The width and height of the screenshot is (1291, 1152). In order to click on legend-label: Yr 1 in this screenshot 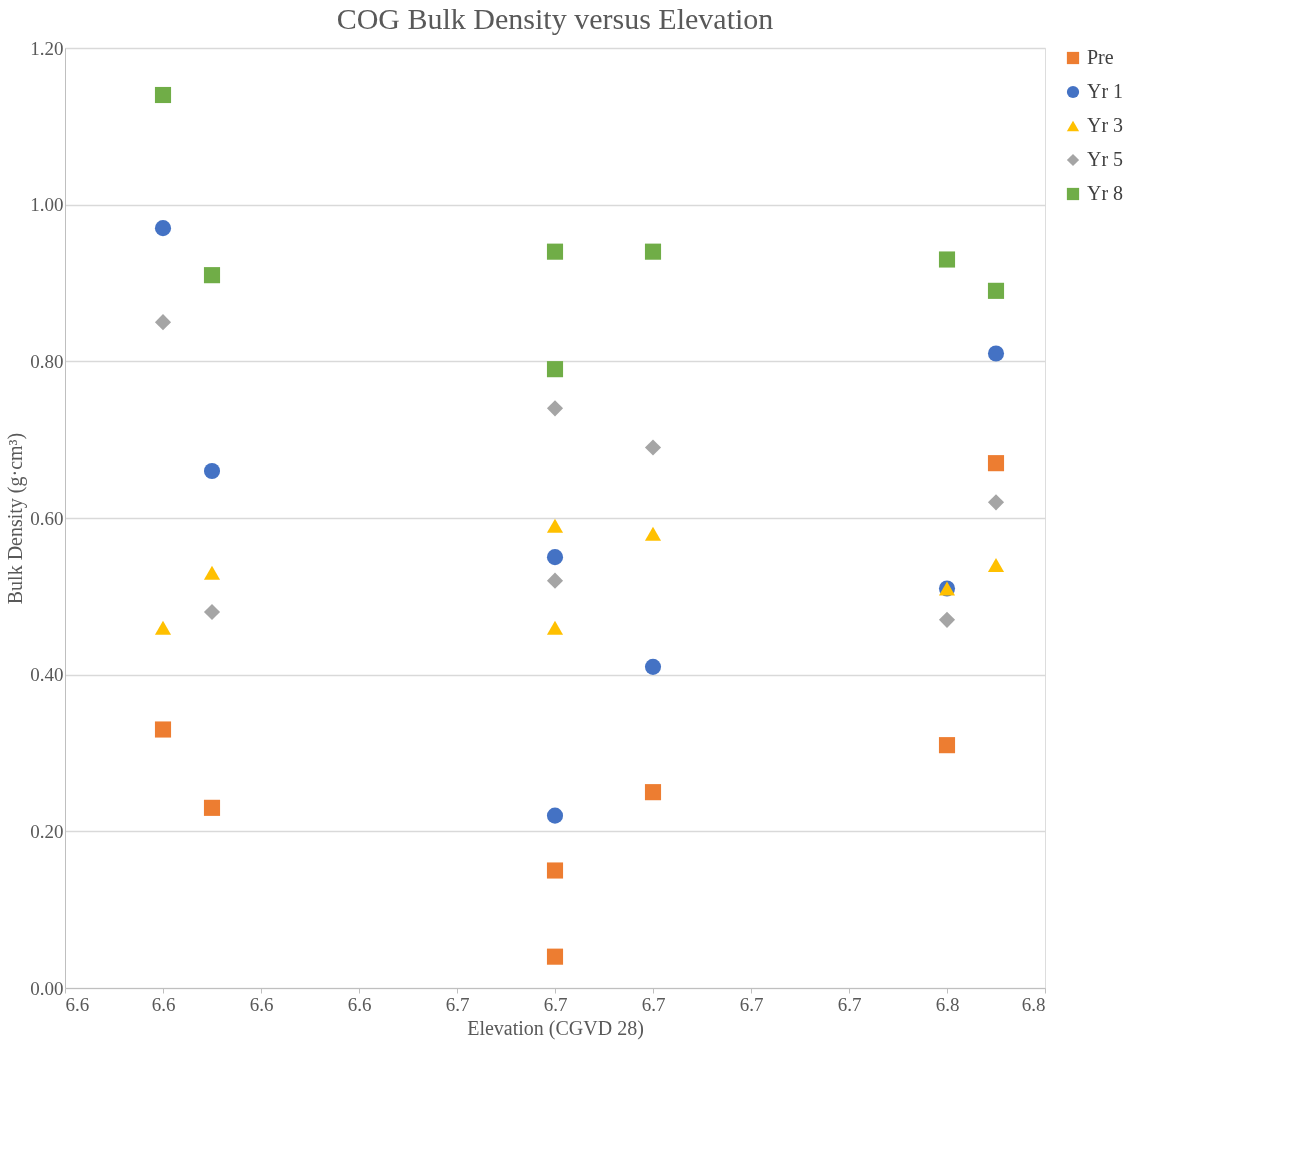, I will do `click(1105, 91)`.